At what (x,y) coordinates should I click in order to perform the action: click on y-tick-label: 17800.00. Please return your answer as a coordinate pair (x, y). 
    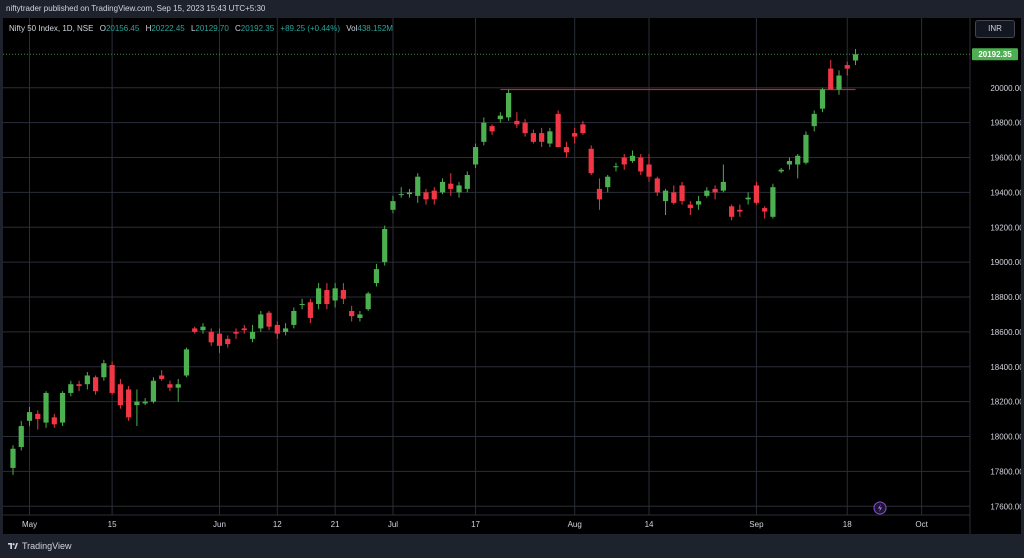
    Looking at the image, I should click on (1005, 471).